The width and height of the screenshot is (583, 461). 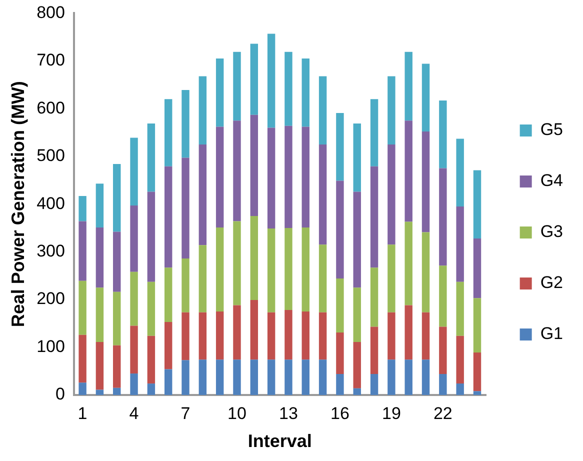 What do you see at coordinates (552, 282) in the screenshot?
I see `legend-label: G2` at bounding box center [552, 282].